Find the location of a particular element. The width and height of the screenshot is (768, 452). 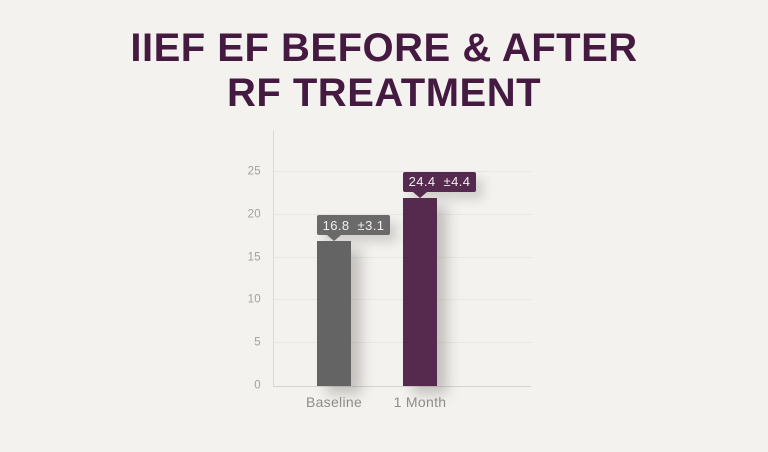

bar-1-month is located at coordinates (420, 291).